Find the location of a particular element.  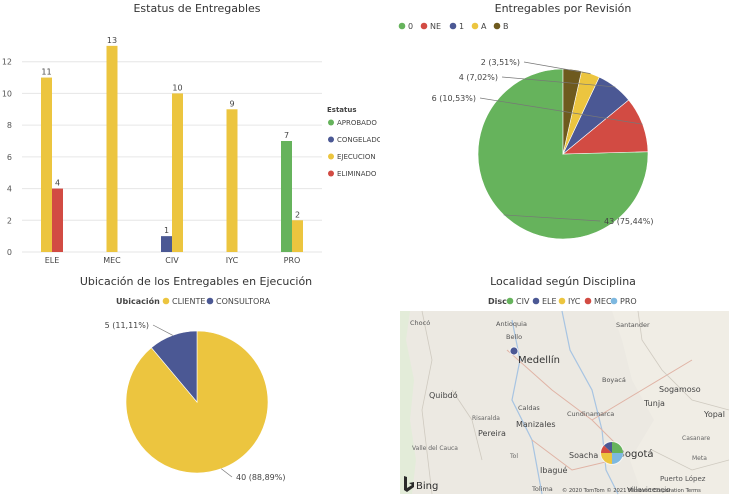

bar-y-tick-label: 10 is located at coordinates (7, 93).